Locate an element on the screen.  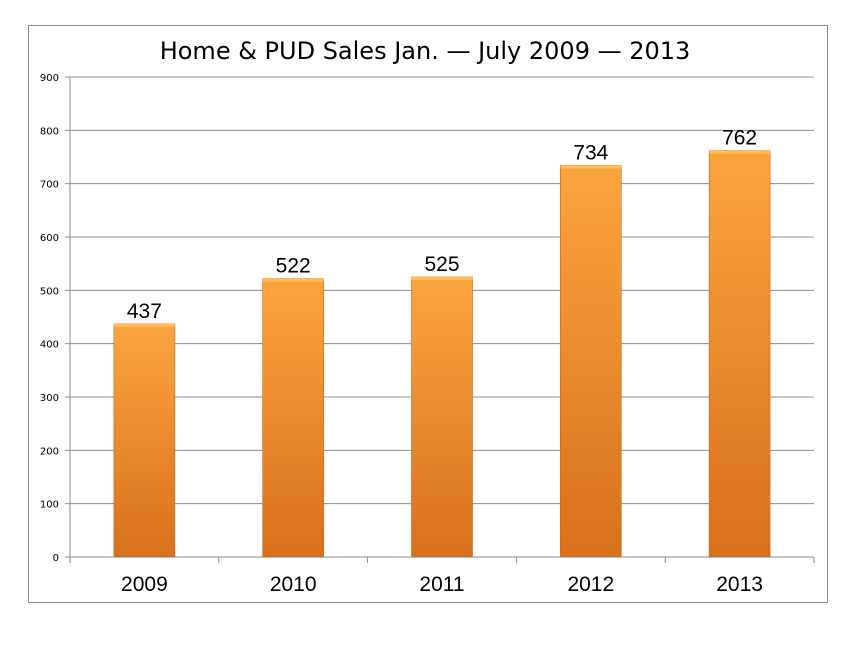
y-tick-label: 900 is located at coordinates (49, 78).